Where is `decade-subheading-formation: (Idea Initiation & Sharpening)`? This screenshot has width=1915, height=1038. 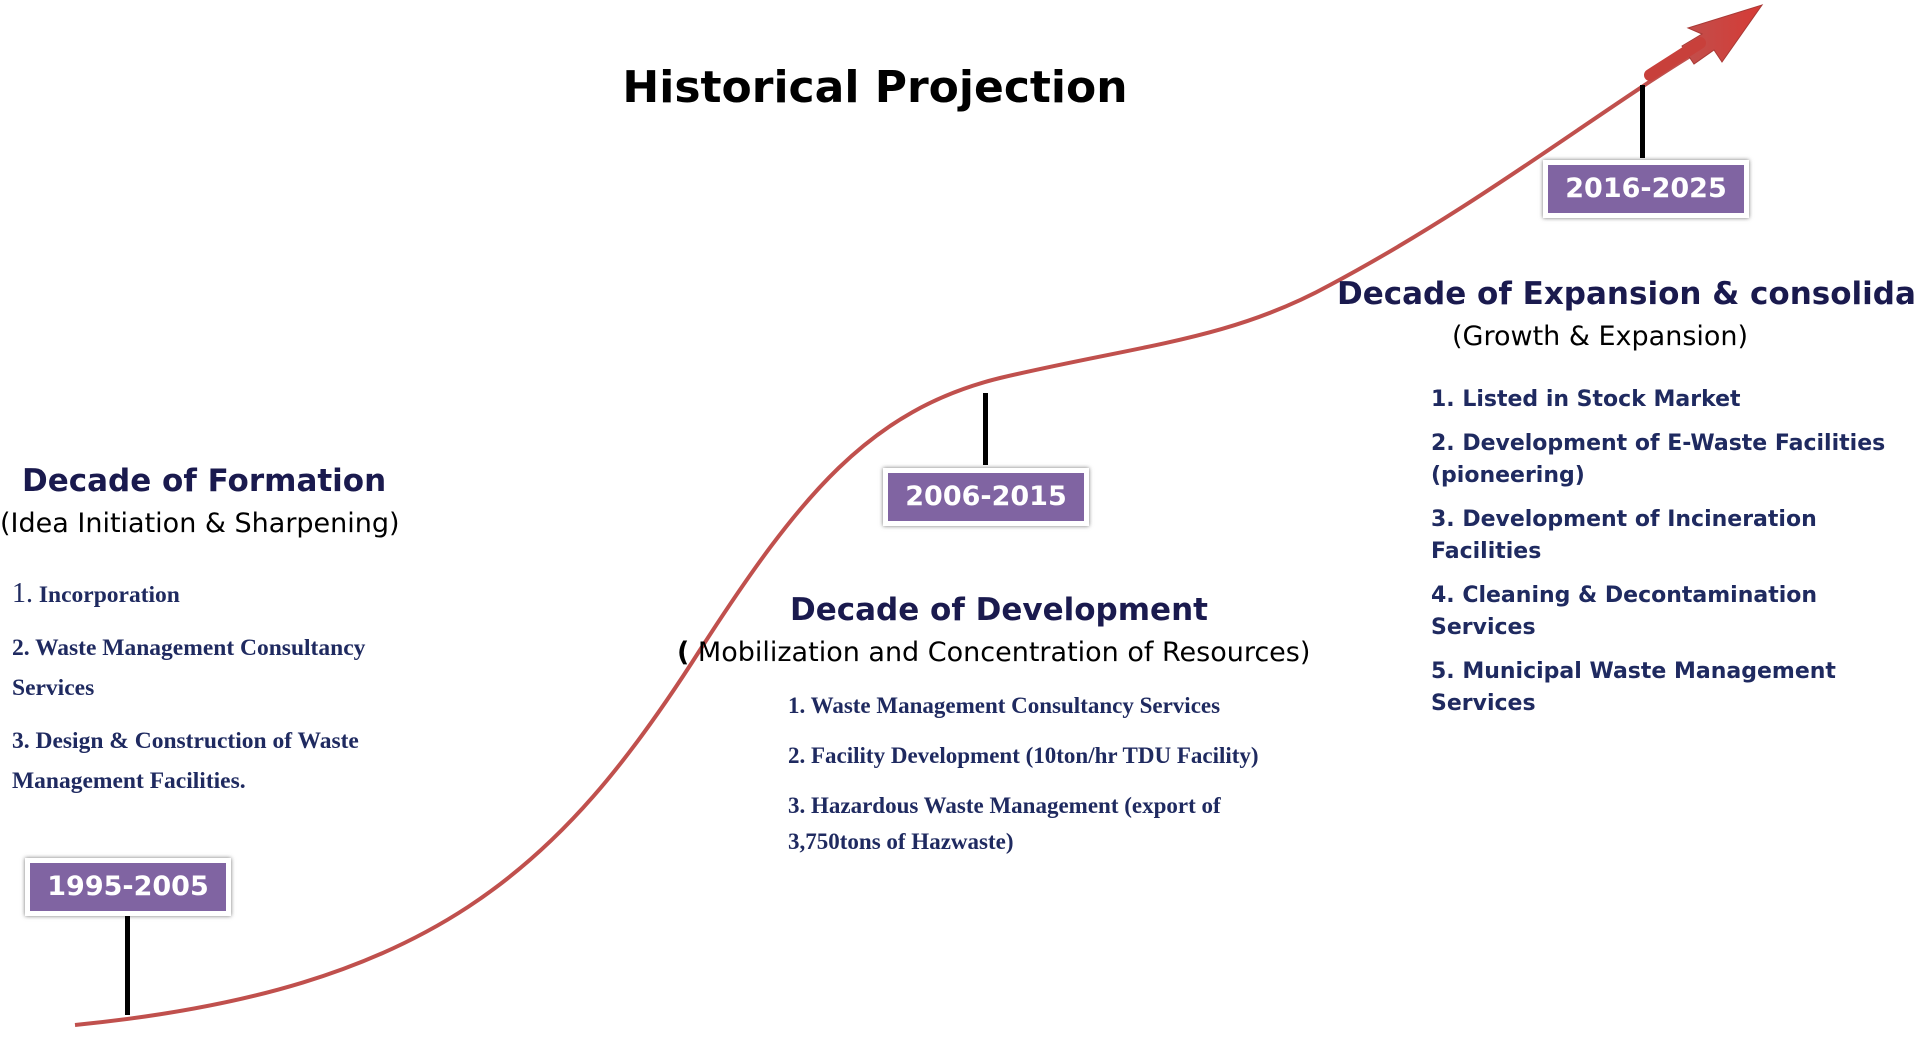
decade-subheading-formation: (Idea Initiation & Sharpening) is located at coordinates (200, 523).